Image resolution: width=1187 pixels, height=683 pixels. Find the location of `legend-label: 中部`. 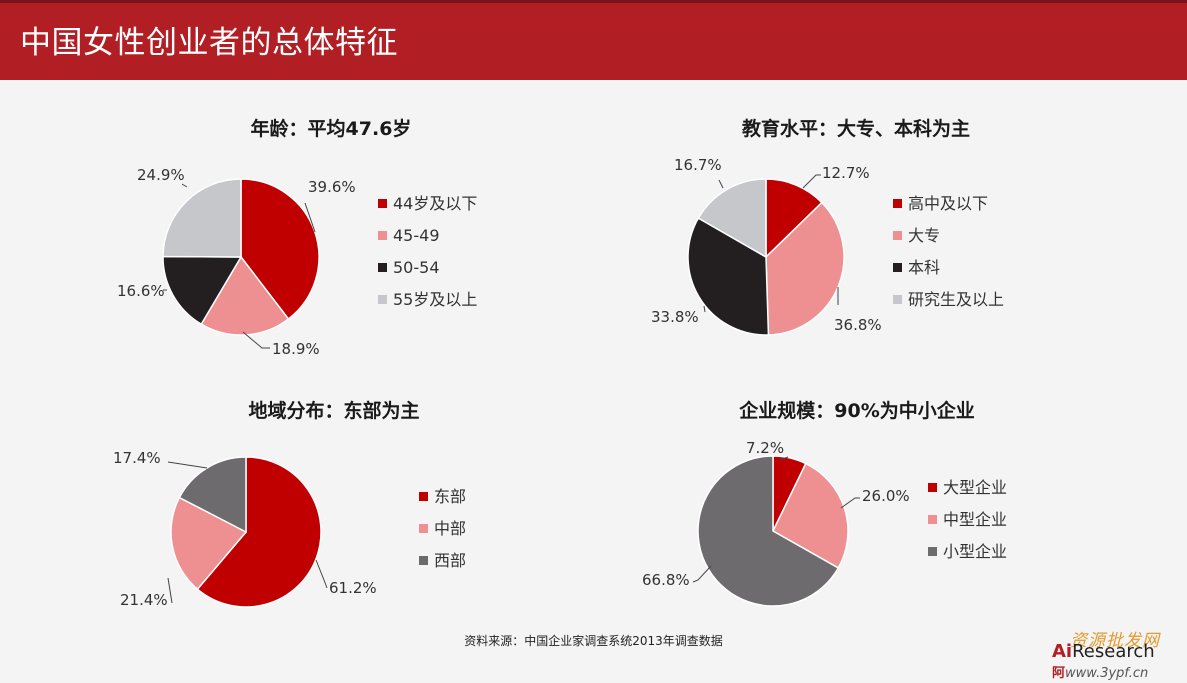

legend-label: 中部 is located at coordinates (450, 528).